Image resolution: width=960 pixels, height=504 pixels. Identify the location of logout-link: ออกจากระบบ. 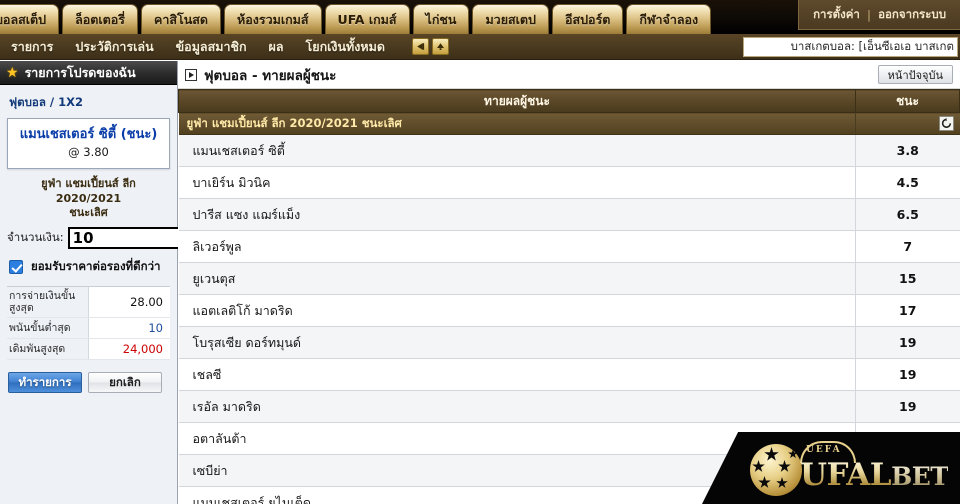
(912, 13).